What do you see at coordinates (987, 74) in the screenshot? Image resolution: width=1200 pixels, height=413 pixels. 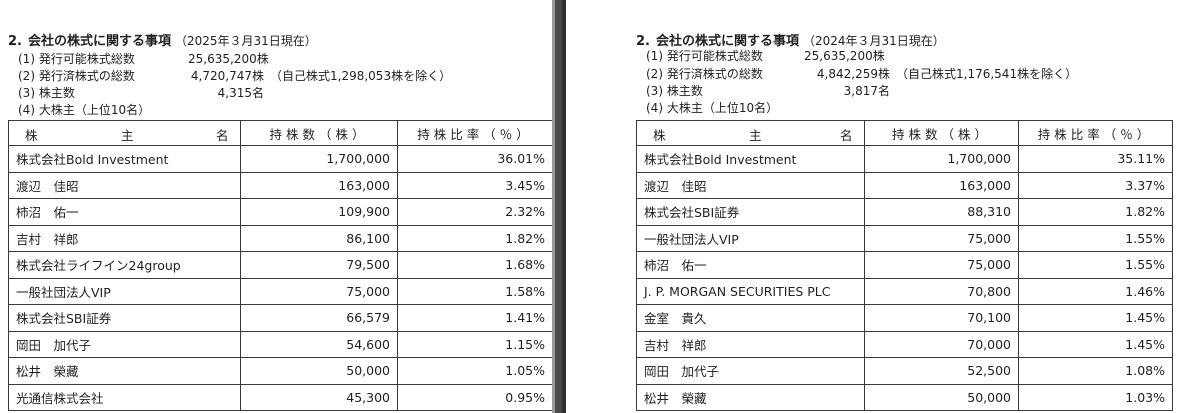 I see `info-note: （自己株式1,176,541株を除く）` at bounding box center [987, 74].